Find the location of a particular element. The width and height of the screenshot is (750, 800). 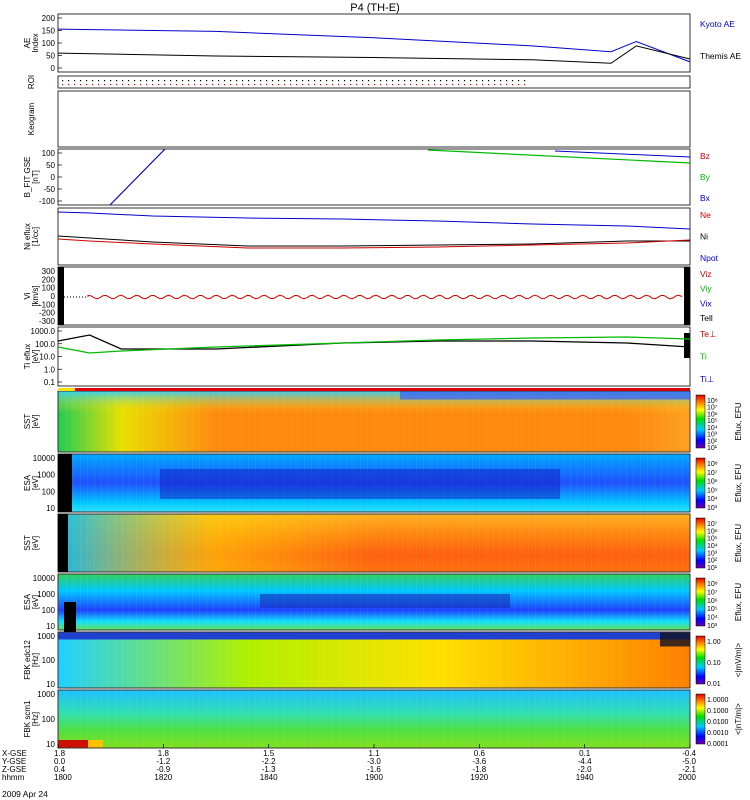

colorbar-tick: 10³ is located at coordinates (712, 626).